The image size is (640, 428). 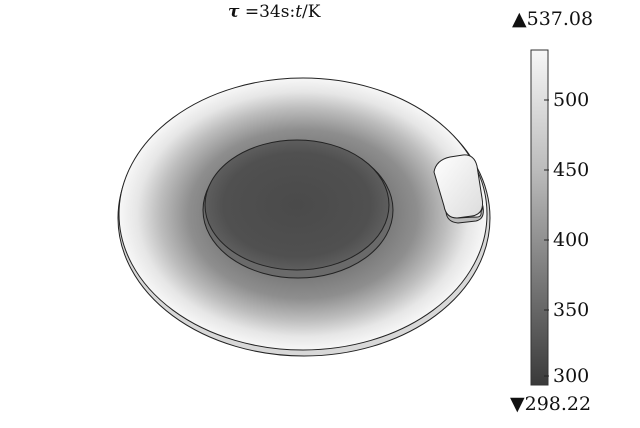 What do you see at coordinates (297, 205) in the screenshot?
I see `inner-disc` at bounding box center [297, 205].